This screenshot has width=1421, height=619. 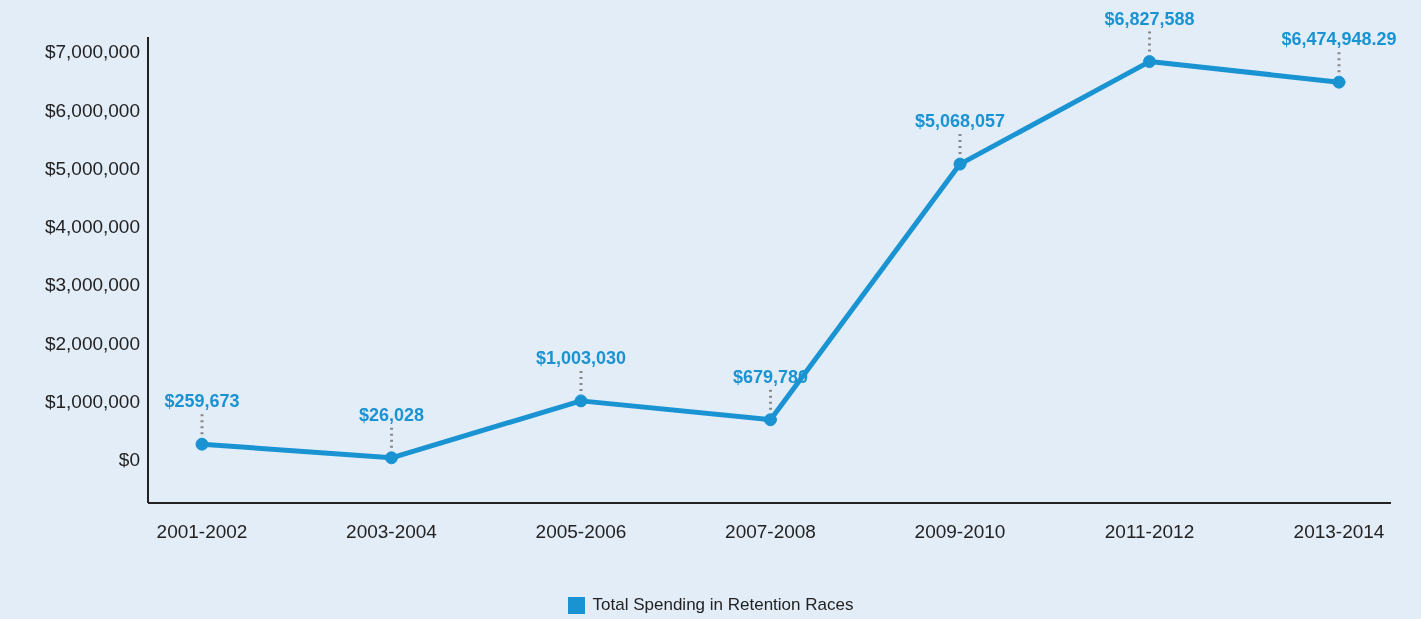 What do you see at coordinates (770, 532) in the screenshot?
I see `x-tick-label: 2007-2008` at bounding box center [770, 532].